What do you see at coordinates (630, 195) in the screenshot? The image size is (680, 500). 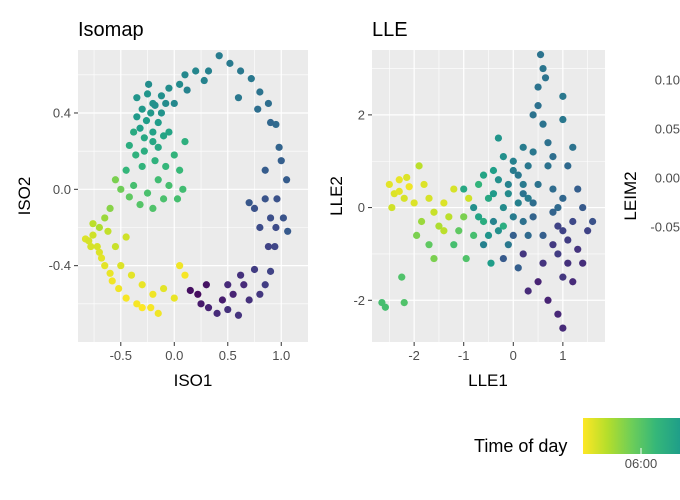 I see `leim-y-label: LEIM2` at bounding box center [630, 195].